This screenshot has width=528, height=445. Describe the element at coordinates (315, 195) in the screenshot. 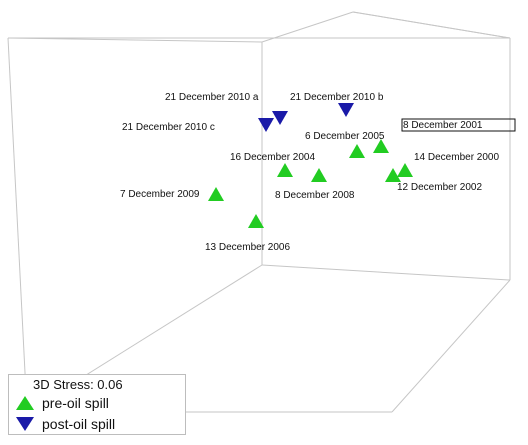

I see `point-label: 8 December 2008` at that location.